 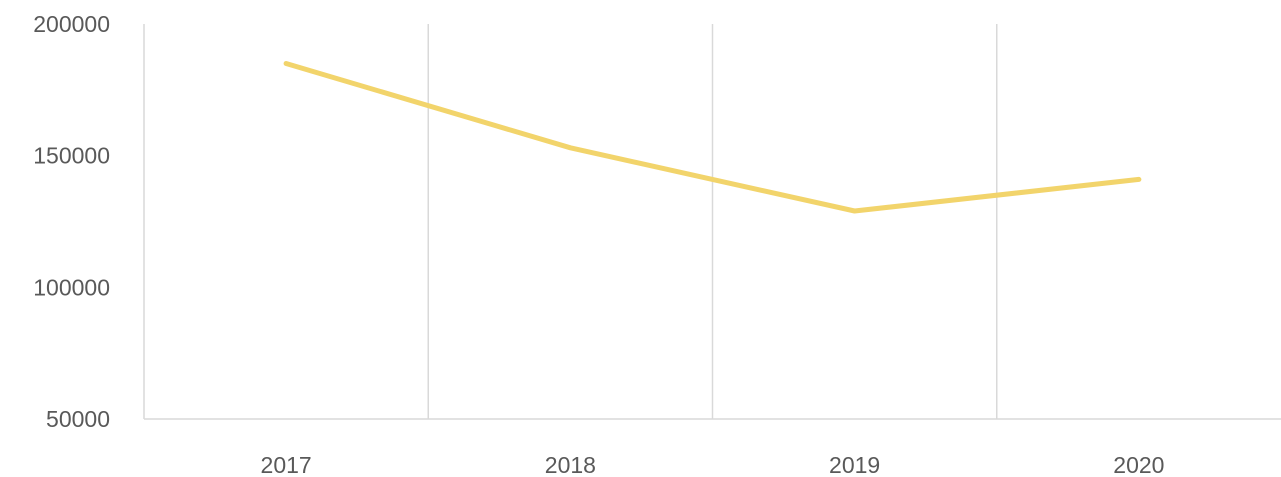 I want to click on y-tick-label: 150000, so click(x=71, y=156).